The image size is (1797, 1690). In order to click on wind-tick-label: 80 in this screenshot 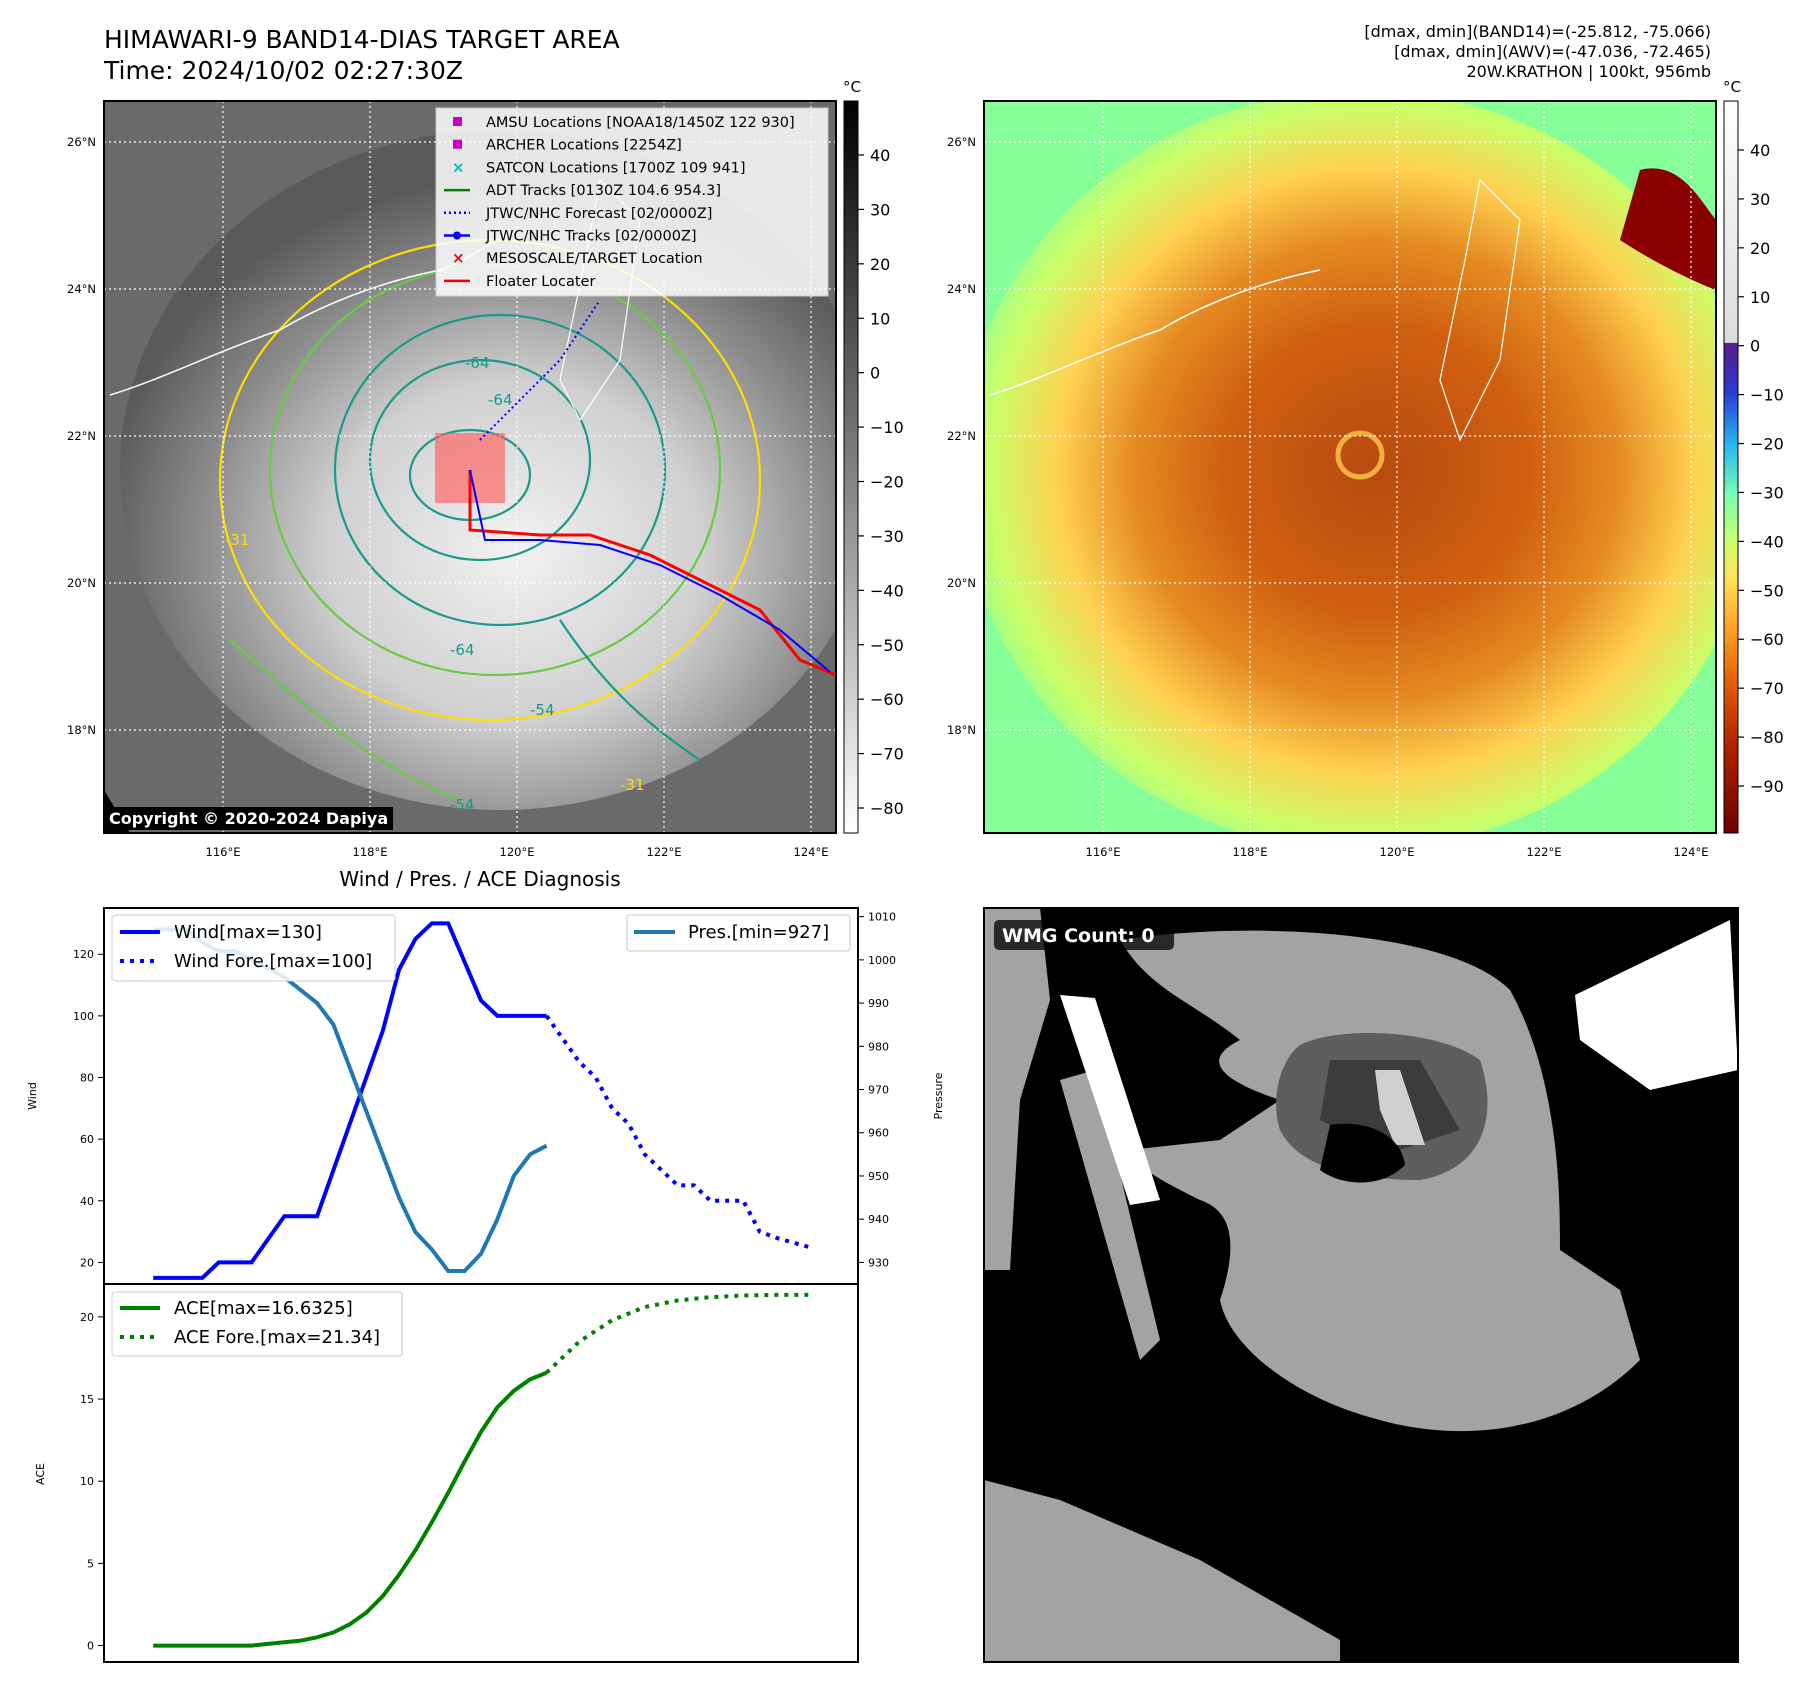, I will do `click(87, 1078)`.